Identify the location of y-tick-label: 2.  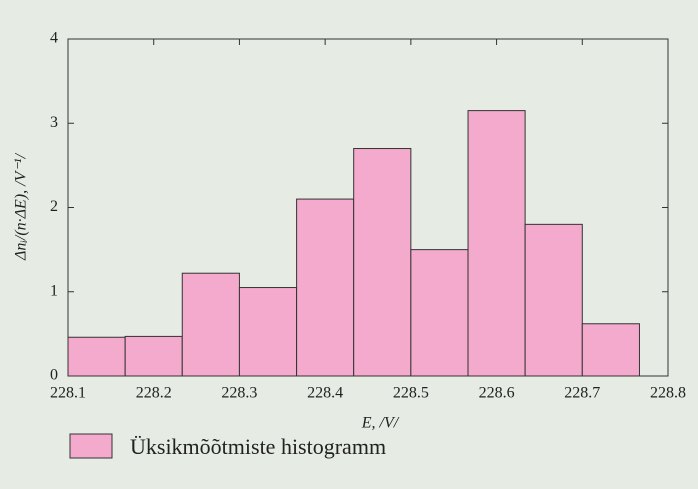
(54, 206).